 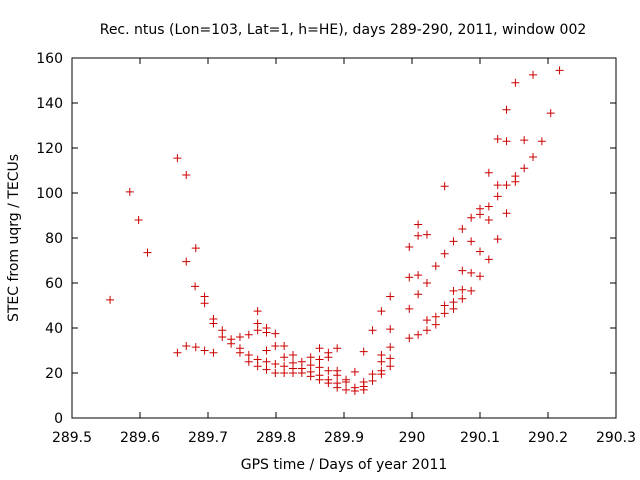 I want to click on x-tick-label: 289.7, so click(x=208, y=438).